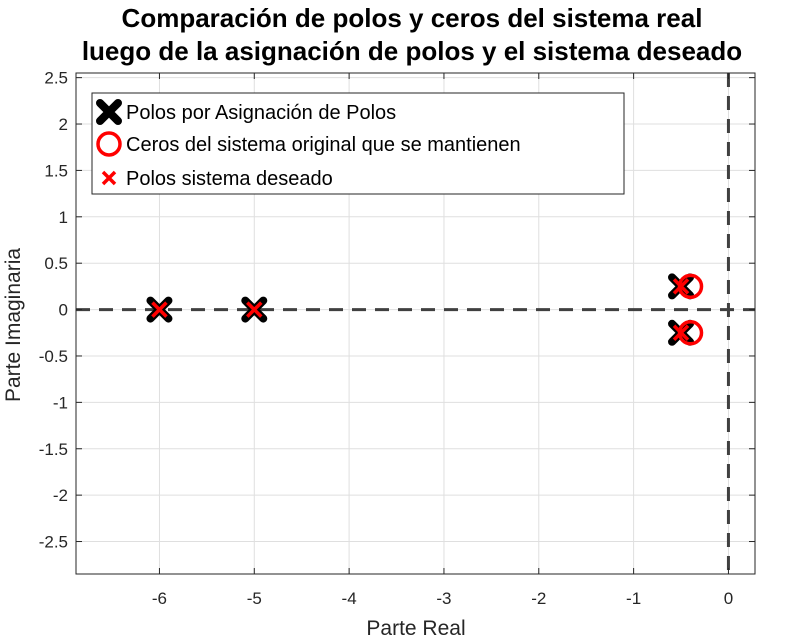 The height and width of the screenshot is (639, 787). What do you see at coordinates (159, 598) in the screenshot?
I see `x-tick-label: -6` at bounding box center [159, 598].